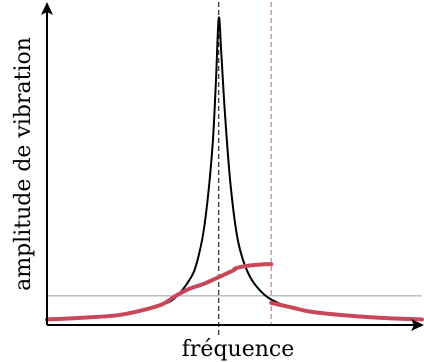  What do you see at coordinates (346, 311) in the screenshot?
I see `series-hysteresis-lower` at bounding box center [346, 311].